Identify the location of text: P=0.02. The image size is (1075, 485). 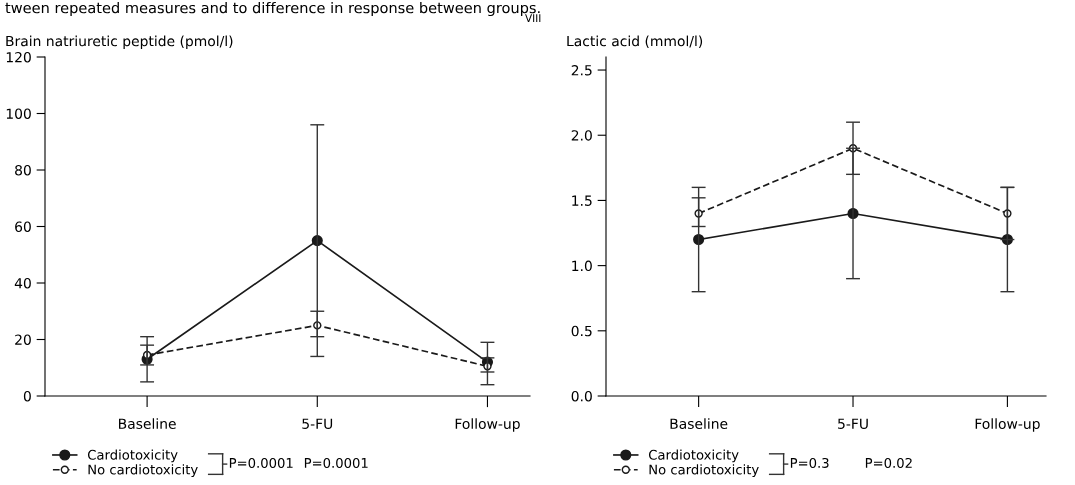
(888, 462).